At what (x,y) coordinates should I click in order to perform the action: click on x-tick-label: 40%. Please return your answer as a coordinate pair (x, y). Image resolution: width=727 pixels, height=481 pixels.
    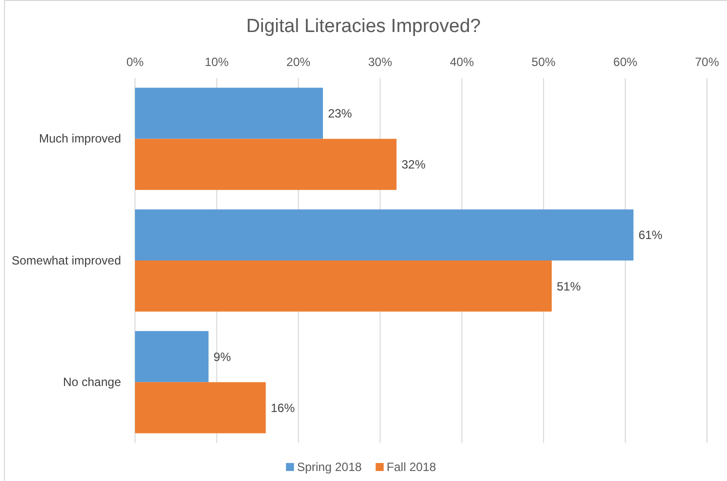
    Looking at the image, I should click on (462, 62).